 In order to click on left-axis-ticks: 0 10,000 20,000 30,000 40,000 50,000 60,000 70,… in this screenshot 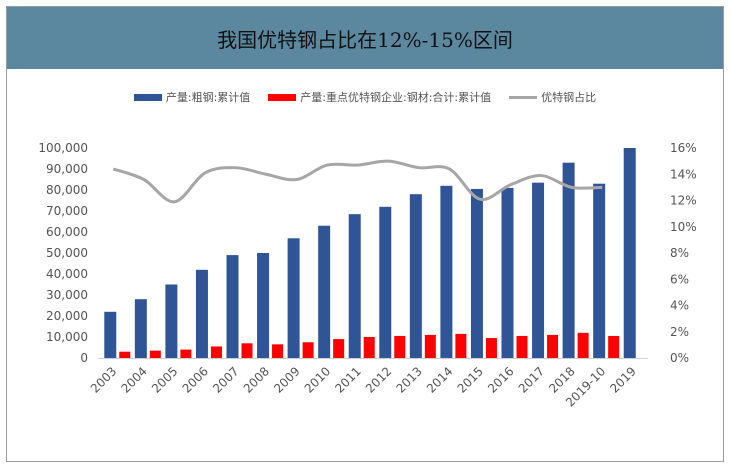, I will do `click(63, 253)`.